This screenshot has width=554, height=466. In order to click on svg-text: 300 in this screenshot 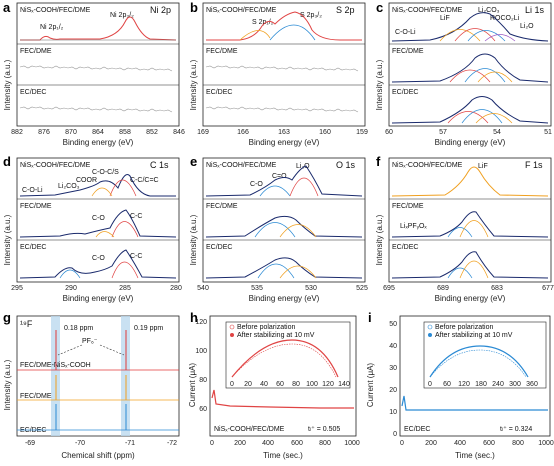, I will do `click(515, 384)`.